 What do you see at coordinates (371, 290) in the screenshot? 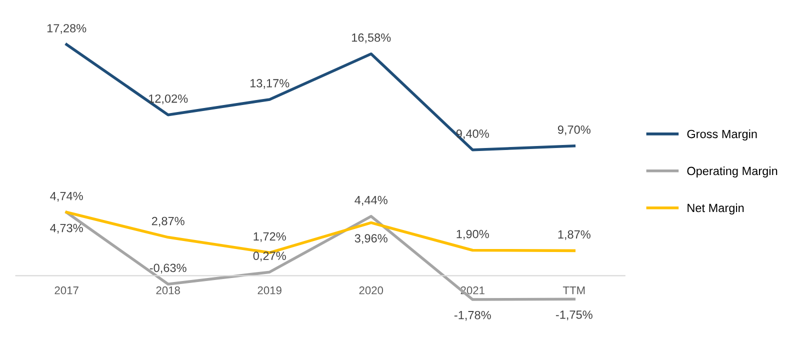
I see `x-tick-label: 2020` at bounding box center [371, 290].